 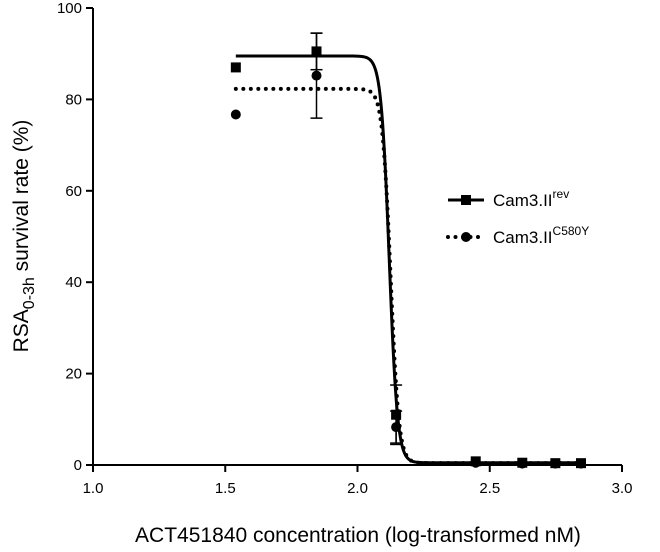 I want to click on y-tick-label: 80, so click(x=73, y=99).